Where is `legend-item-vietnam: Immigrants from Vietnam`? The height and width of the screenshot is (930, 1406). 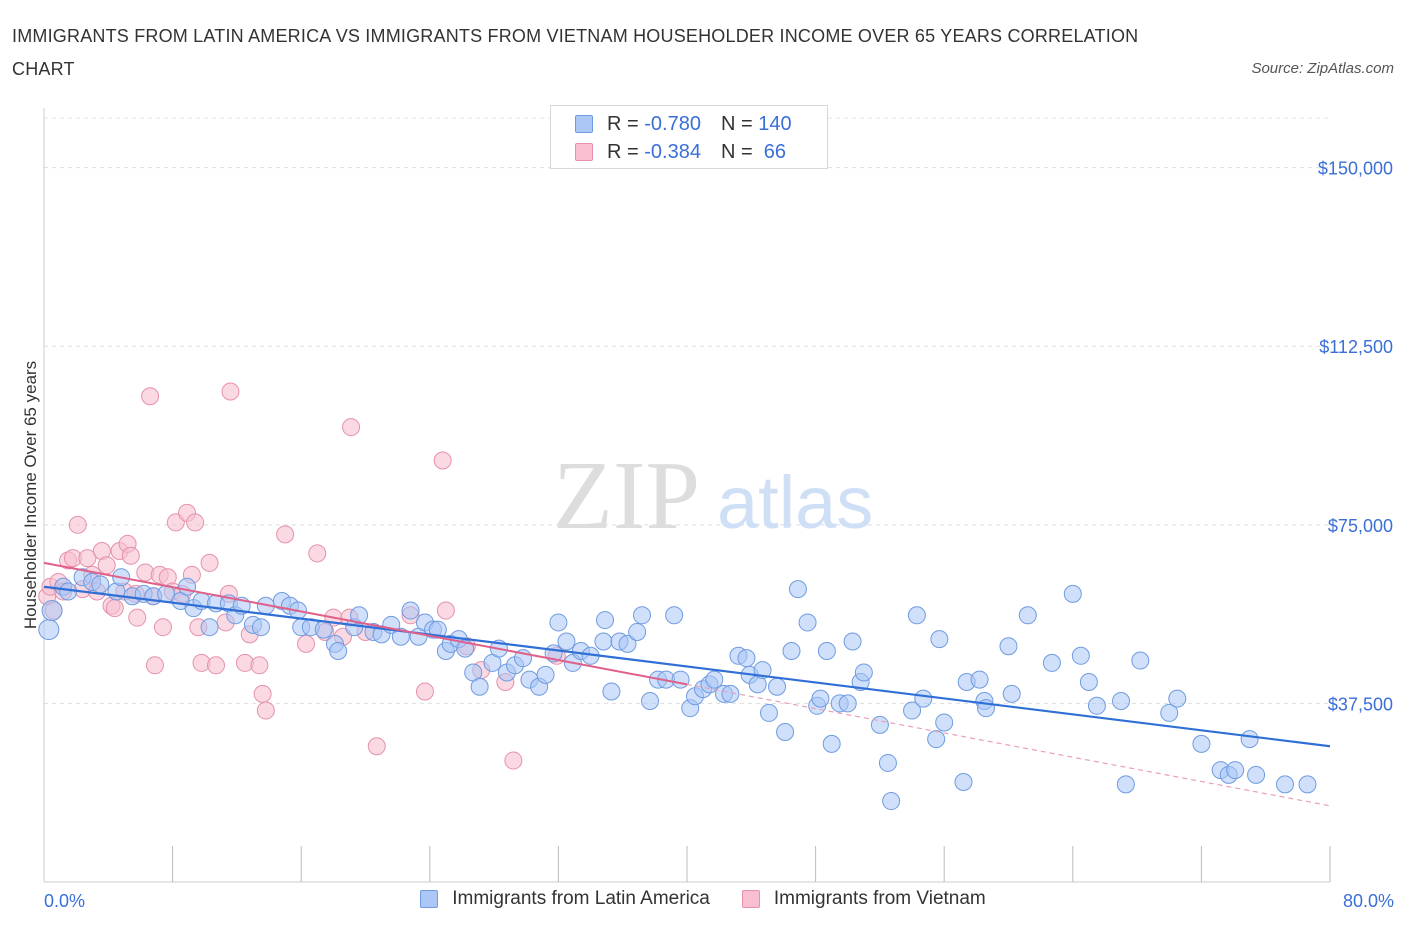 legend-item-vietnam: Immigrants from Vietnam is located at coordinates (863, 899).